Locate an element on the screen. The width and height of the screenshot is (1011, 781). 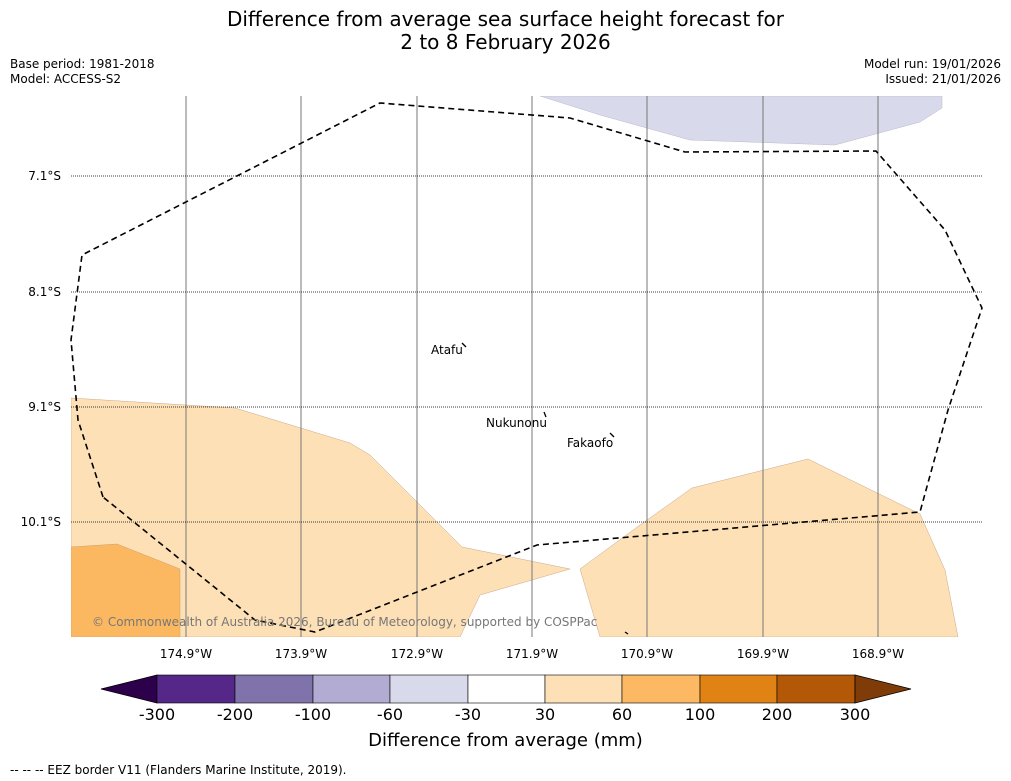
lat-label: 8.1°S is located at coordinates (44, 292).